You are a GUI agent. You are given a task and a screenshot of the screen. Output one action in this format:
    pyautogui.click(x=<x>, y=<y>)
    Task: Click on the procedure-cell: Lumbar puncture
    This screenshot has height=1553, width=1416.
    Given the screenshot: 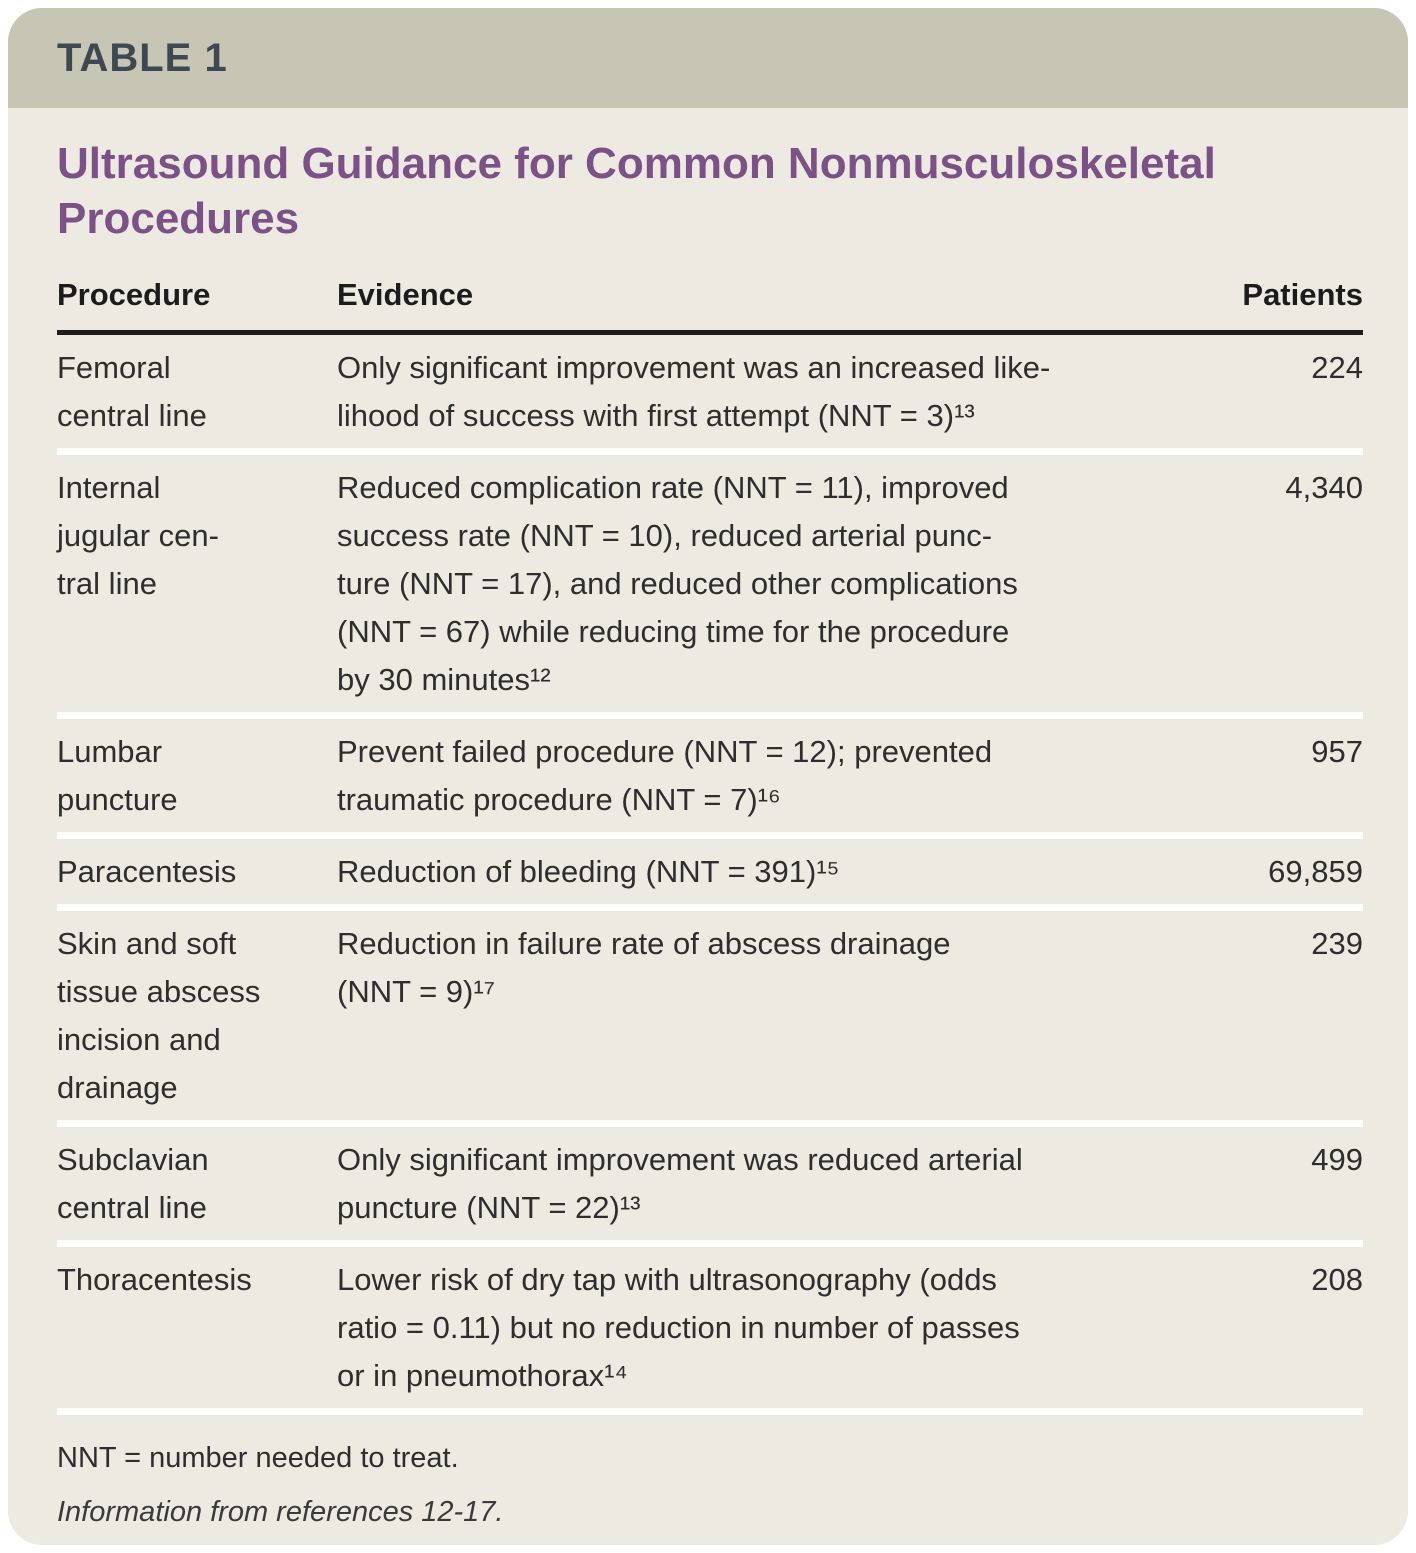 What is the action you would take?
    pyautogui.click(x=117, y=775)
    